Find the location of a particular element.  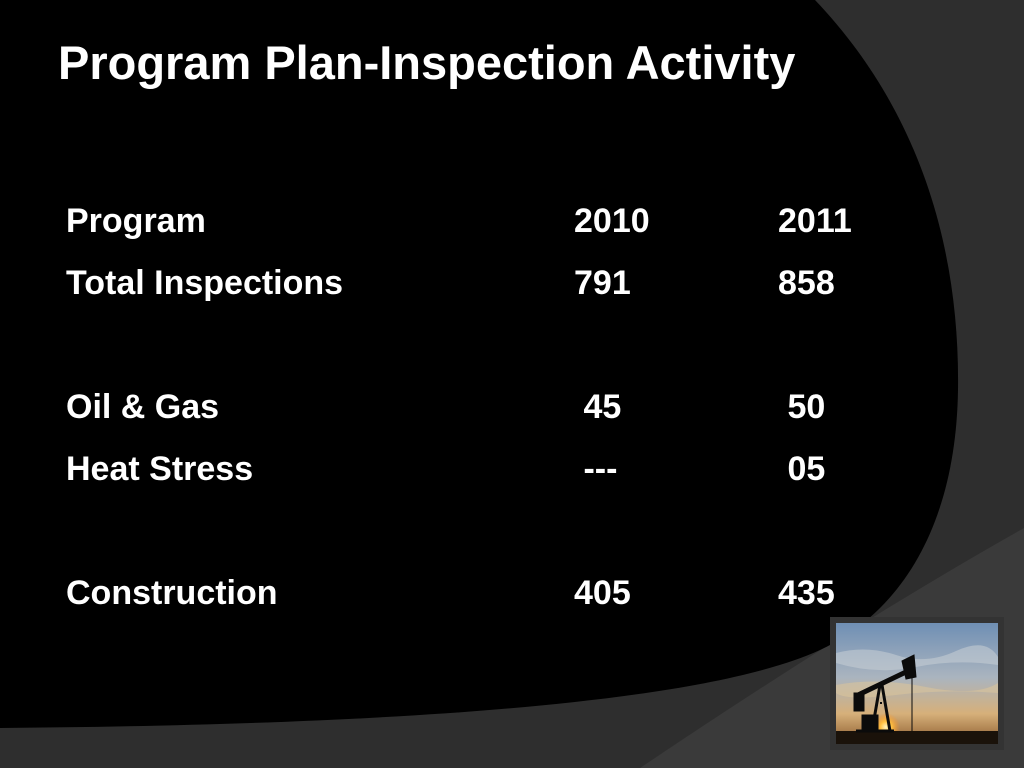

header-2010: 2010 is located at coordinates (612, 220).